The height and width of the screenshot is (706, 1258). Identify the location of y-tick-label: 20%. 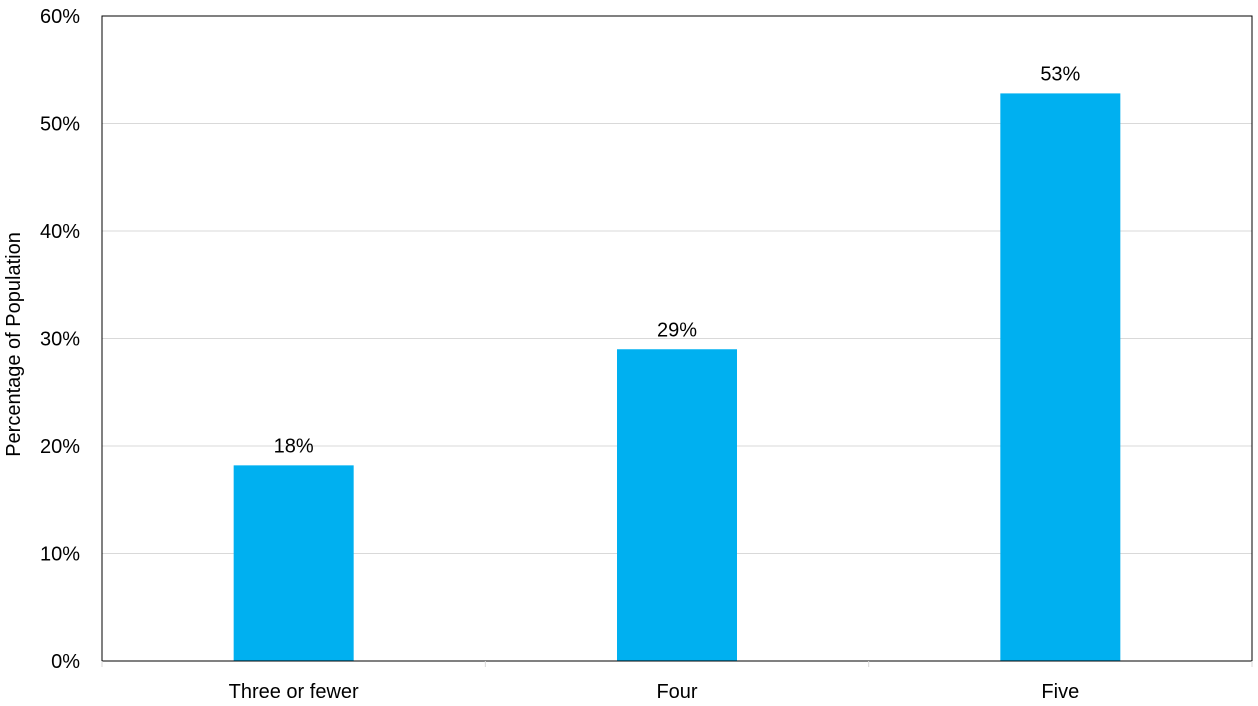
(60, 447).